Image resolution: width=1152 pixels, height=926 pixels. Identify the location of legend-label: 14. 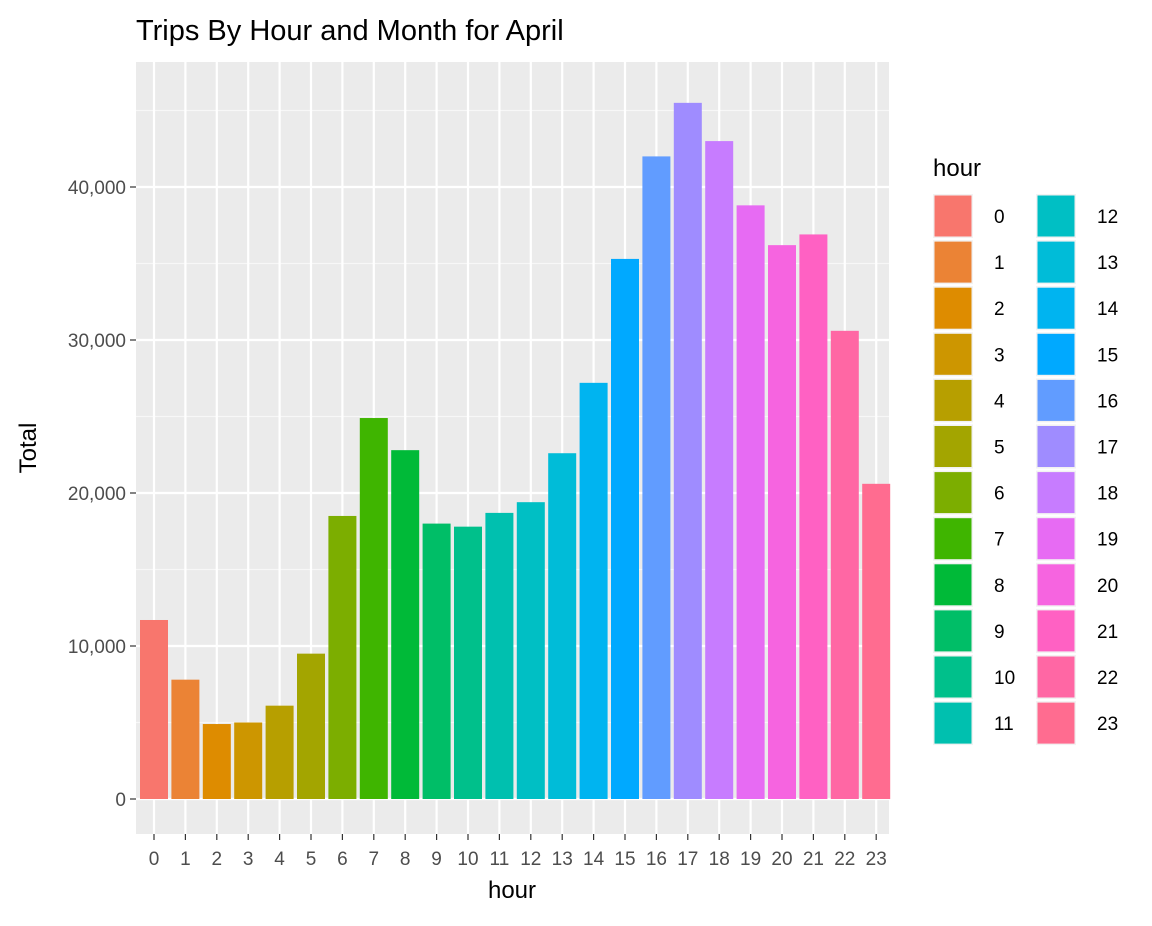
(1108, 309).